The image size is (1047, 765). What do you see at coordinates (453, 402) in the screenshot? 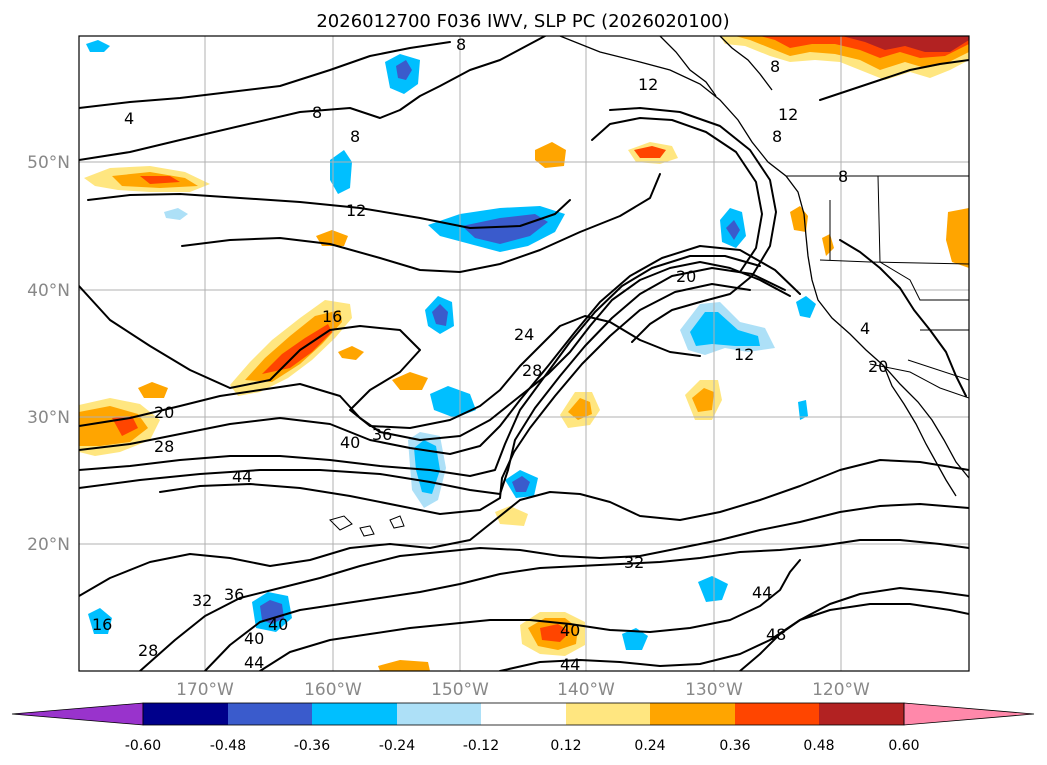
I see `anomaly-blob-neg-c5` at bounding box center [453, 402].